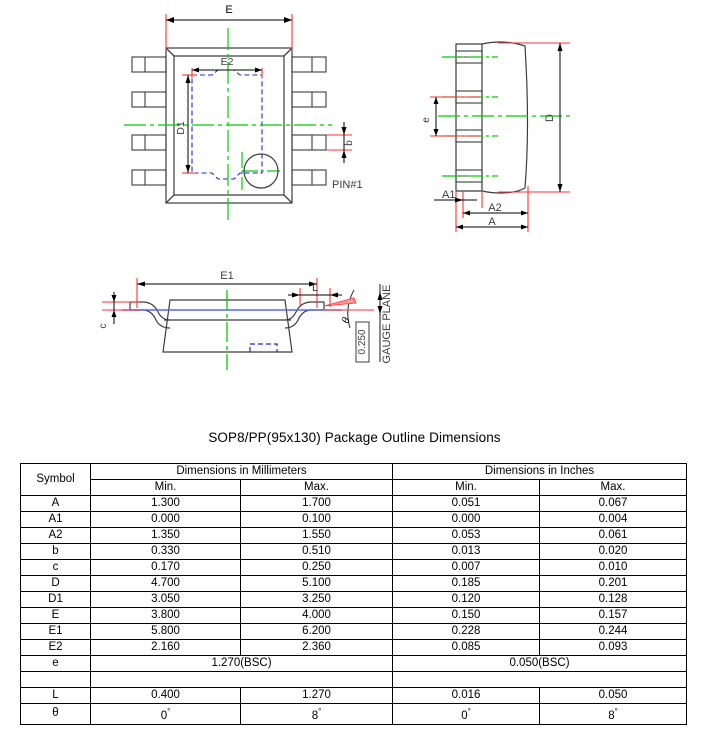  Describe the element at coordinates (149, 121) in the screenshot. I see `left-pins` at that location.